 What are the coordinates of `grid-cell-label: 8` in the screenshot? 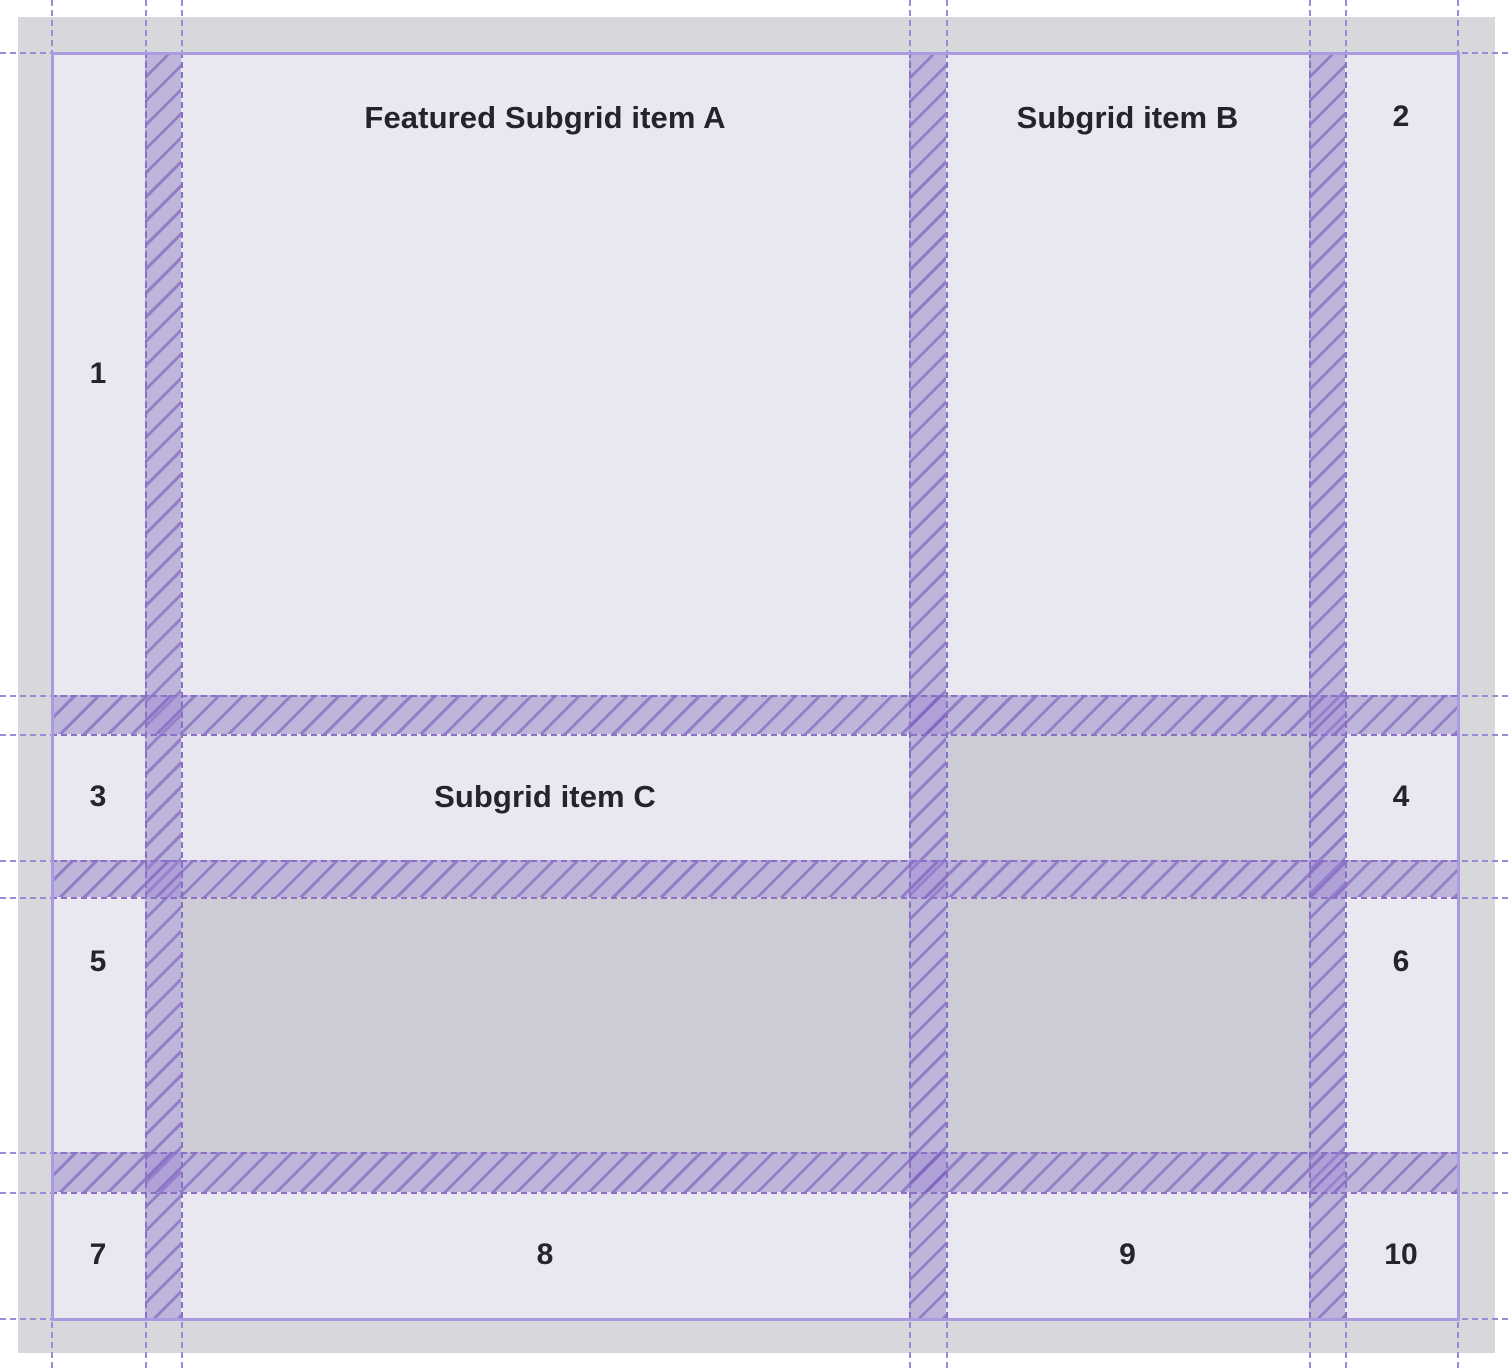 It's located at (545, 1254).